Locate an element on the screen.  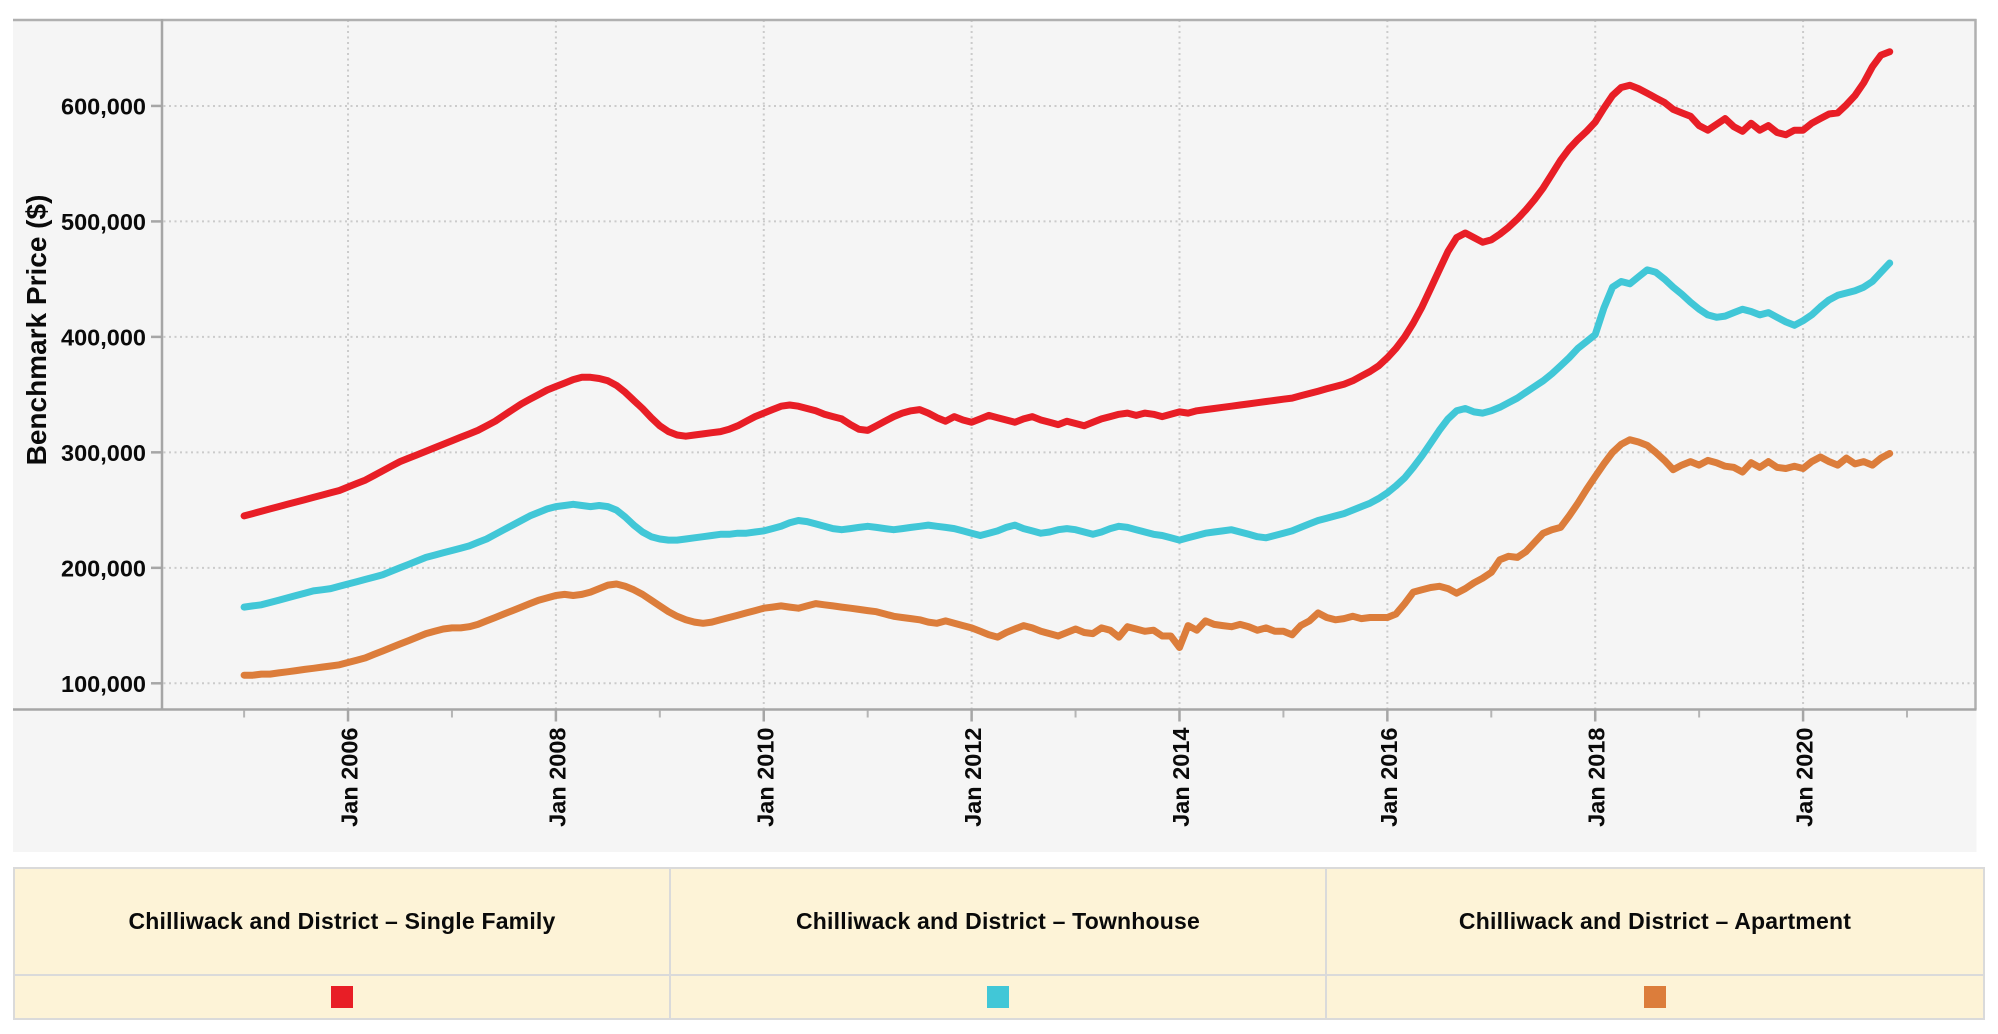
legend-swatch-cell-single-family is located at coordinates (343, 997).